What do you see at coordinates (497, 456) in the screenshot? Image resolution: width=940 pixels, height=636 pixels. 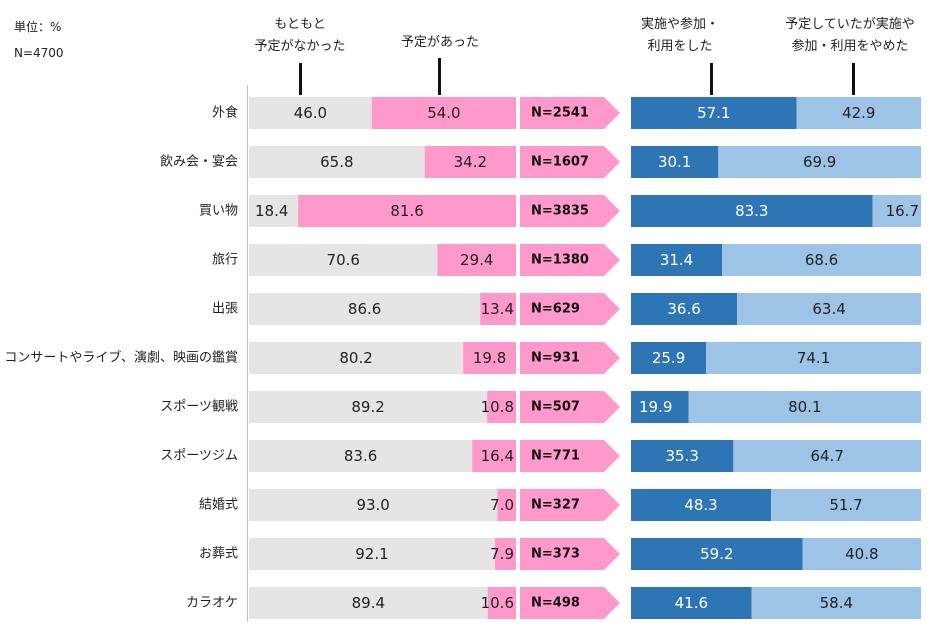 I see `label-had-plan: 16.4` at bounding box center [497, 456].